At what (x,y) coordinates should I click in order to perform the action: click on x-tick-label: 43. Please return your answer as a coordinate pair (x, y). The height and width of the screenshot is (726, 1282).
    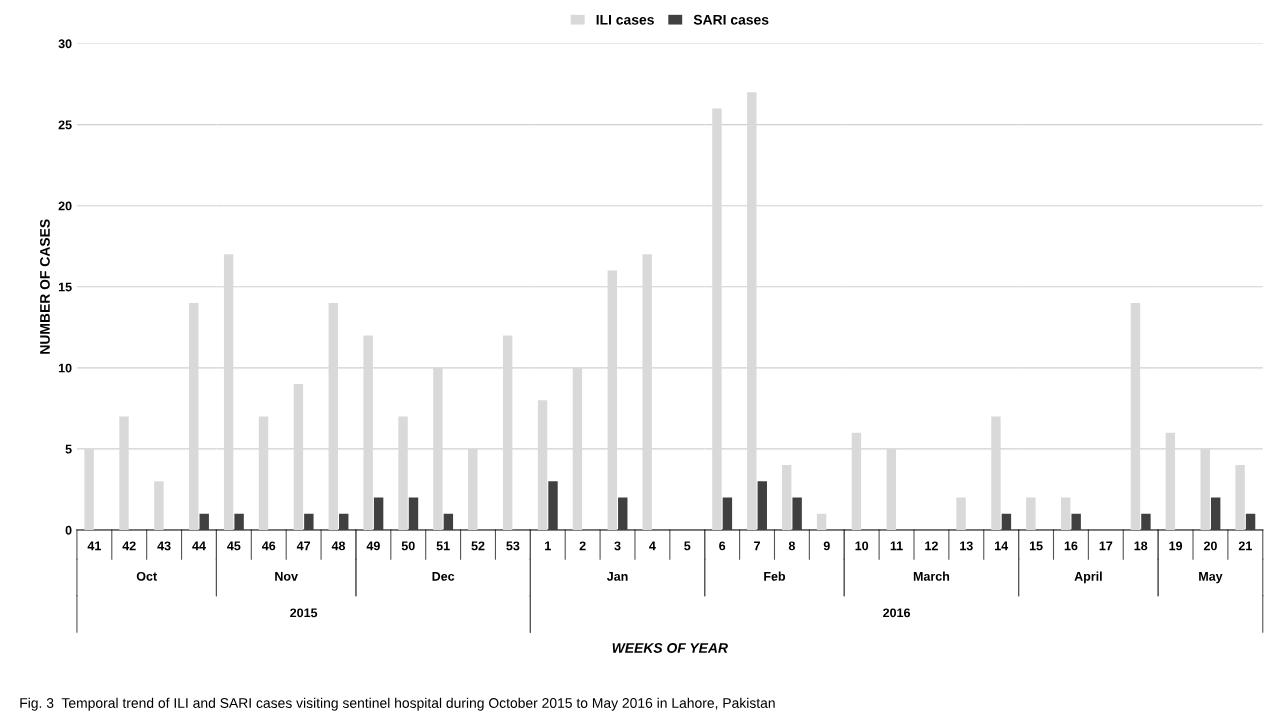
    Looking at the image, I should click on (164, 546).